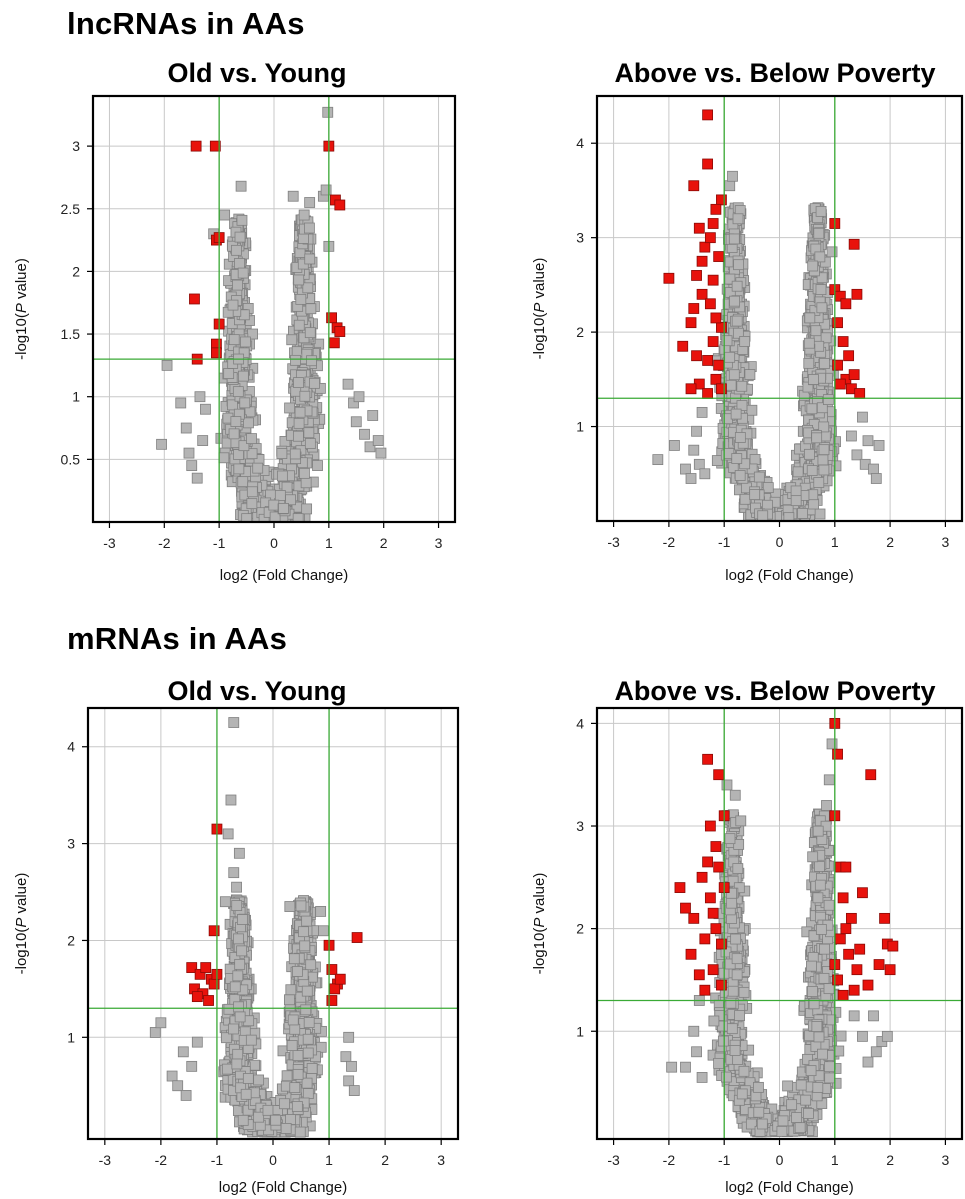 Image resolution: width=965 pixels, height=1199 pixels. Describe the element at coordinates (71, 747) in the screenshot. I see `y-tick-label: 4` at that location.